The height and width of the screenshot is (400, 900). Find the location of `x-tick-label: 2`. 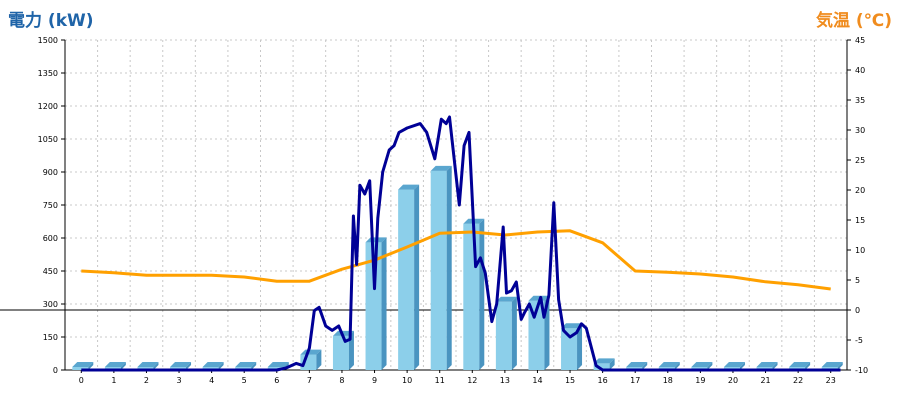

x-tick-label: 2 is located at coordinates (146, 380).